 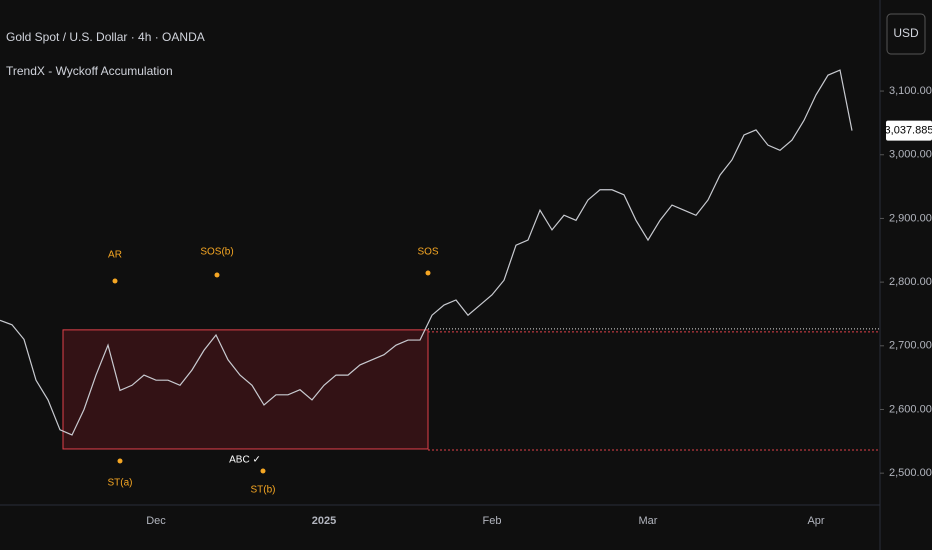 I want to click on y-tick-label: 2,700.000, so click(x=910, y=346).